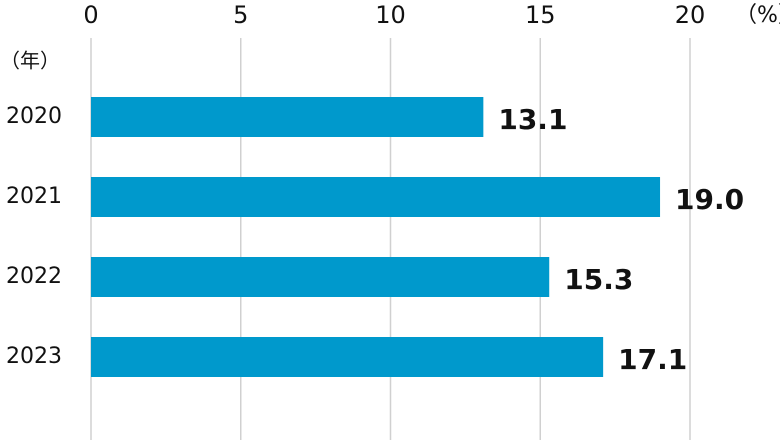  What do you see at coordinates (90, 15) in the screenshot?
I see `x-tick-label: 0` at bounding box center [90, 15].